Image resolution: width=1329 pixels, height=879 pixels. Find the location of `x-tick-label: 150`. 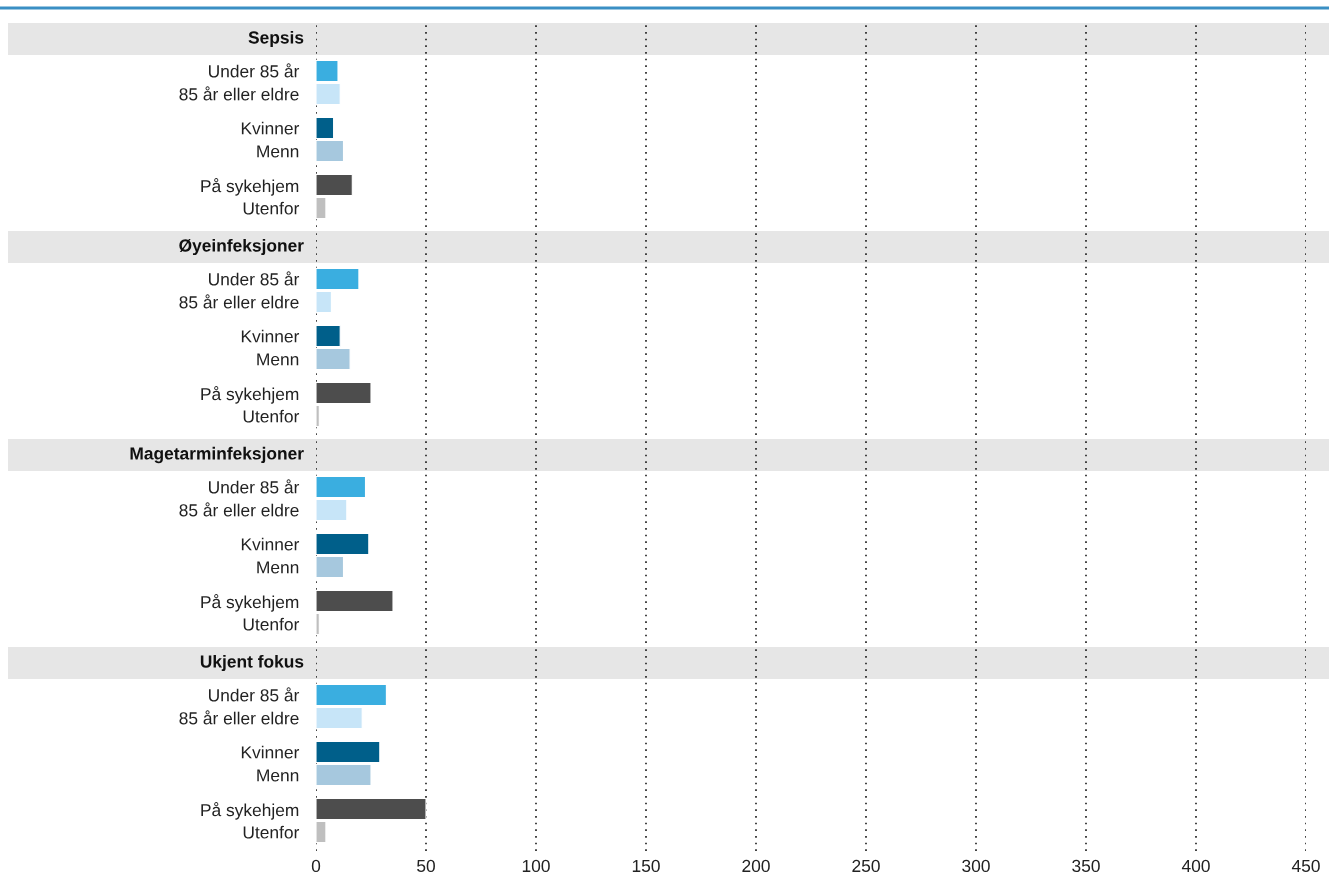

x-tick-label: 150 is located at coordinates (646, 866).